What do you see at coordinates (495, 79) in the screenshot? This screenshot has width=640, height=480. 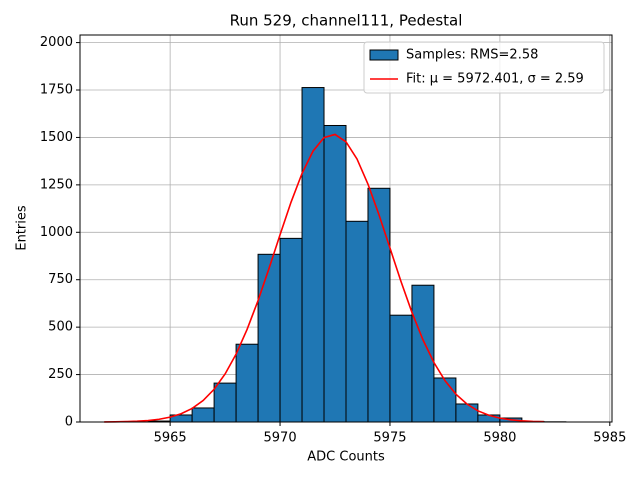 I see `legend-label: Fit: μ = 5972.401, σ = 2.59` at bounding box center [495, 79].